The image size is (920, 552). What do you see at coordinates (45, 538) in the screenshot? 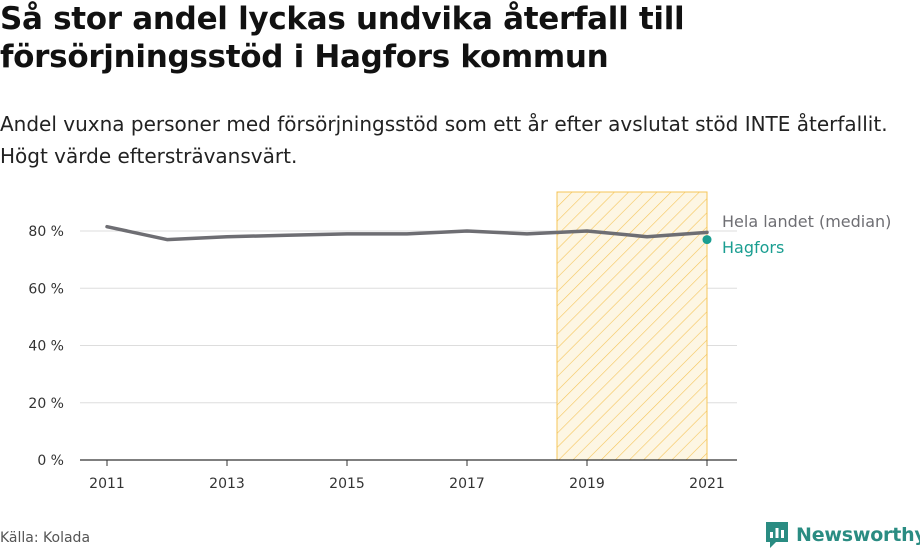
I see `source-note: Källa: Kolada` at bounding box center [45, 538].